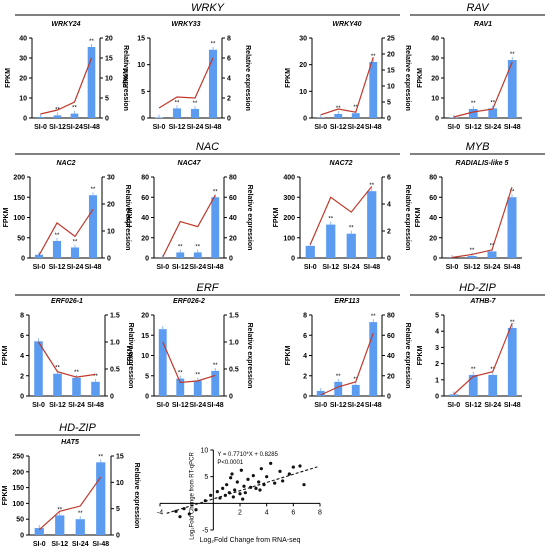 Image resolution: width=550 pixels, height=553 pixels. Describe the element at coordinates (437, 348) in the screenshot. I see `y-tick-label: 3` at that location.